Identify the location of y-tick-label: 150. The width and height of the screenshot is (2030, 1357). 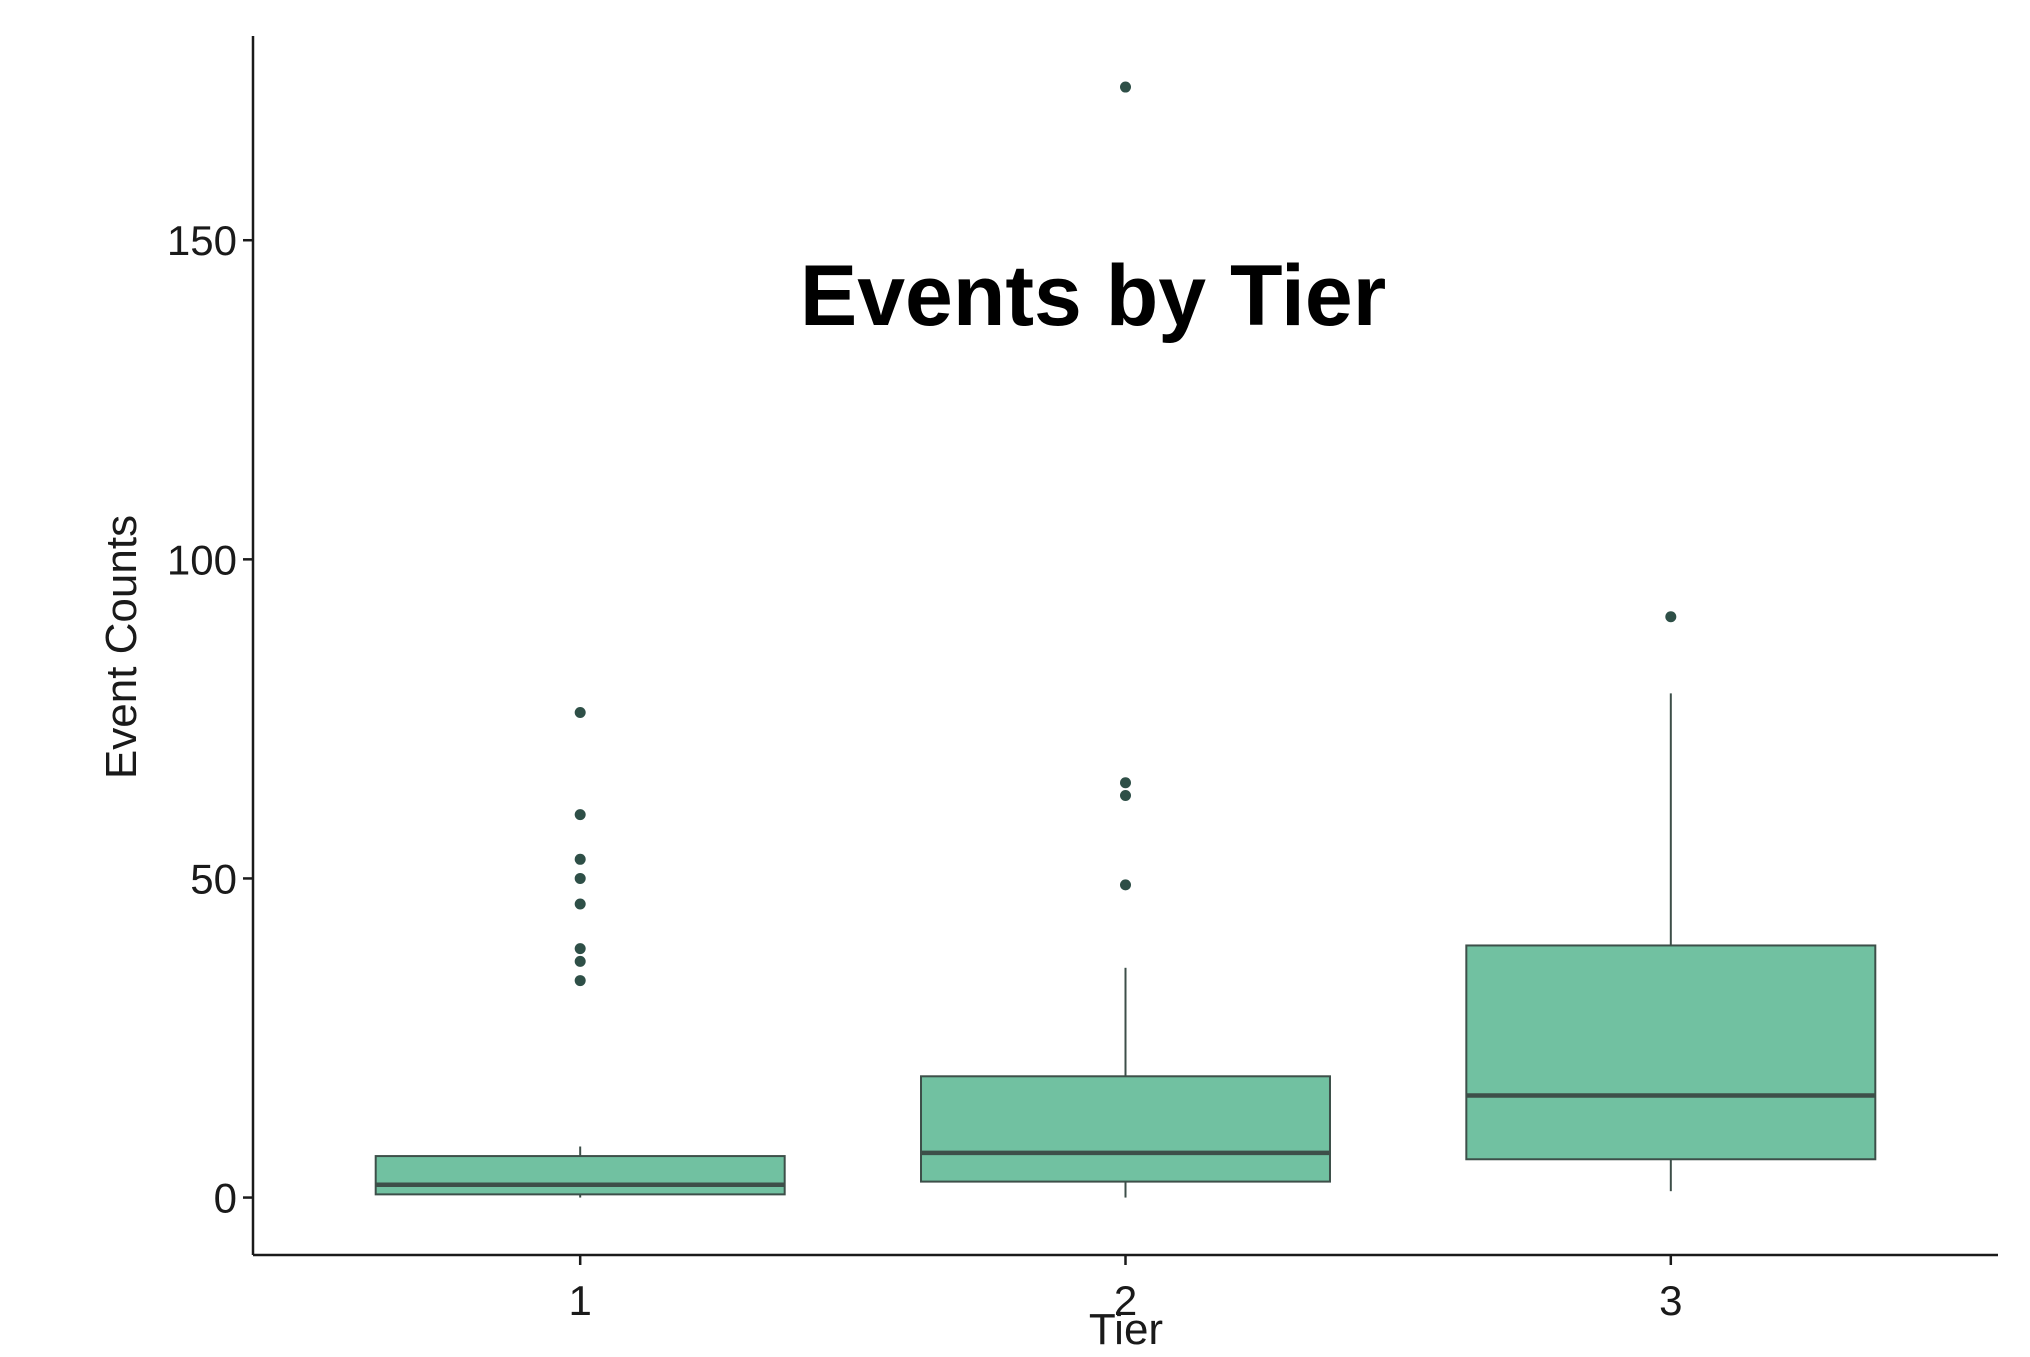
(202, 240).